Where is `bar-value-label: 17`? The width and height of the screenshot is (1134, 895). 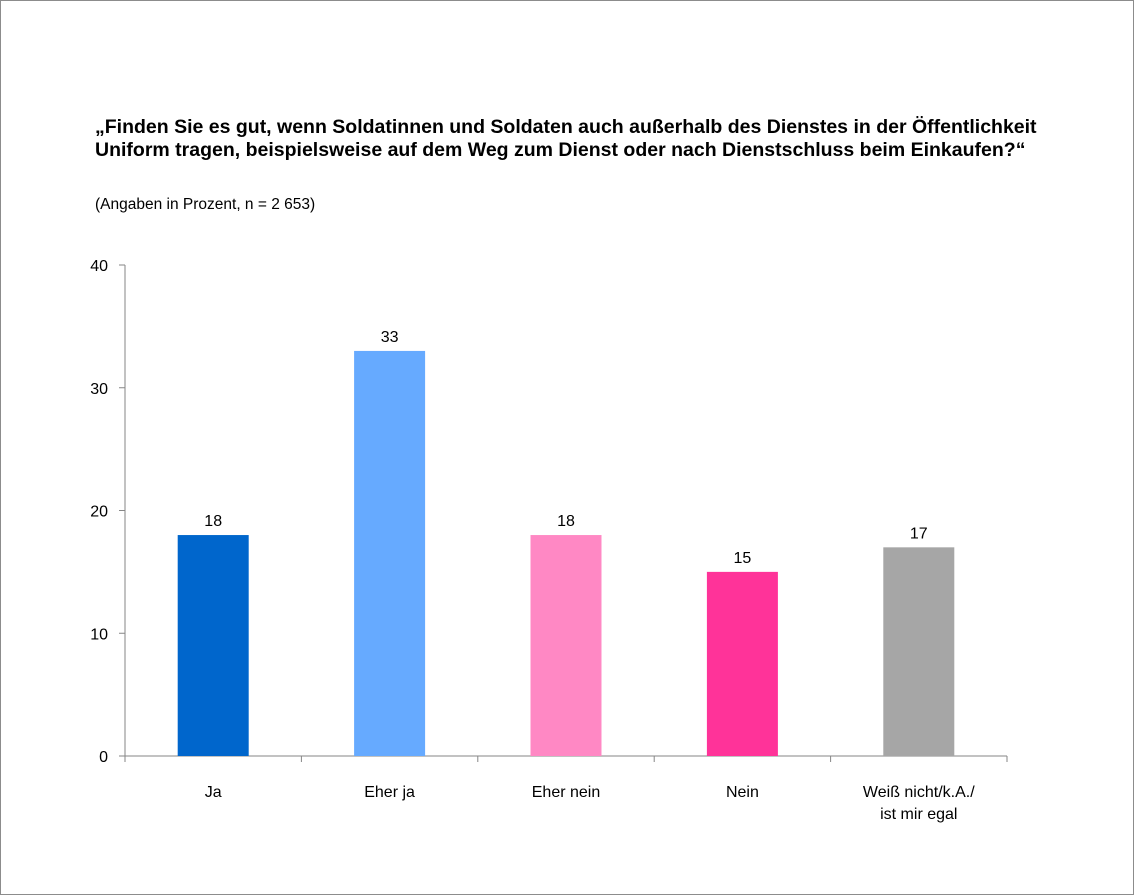
bar-value-label: 17 is located at coordinates (919, 533).